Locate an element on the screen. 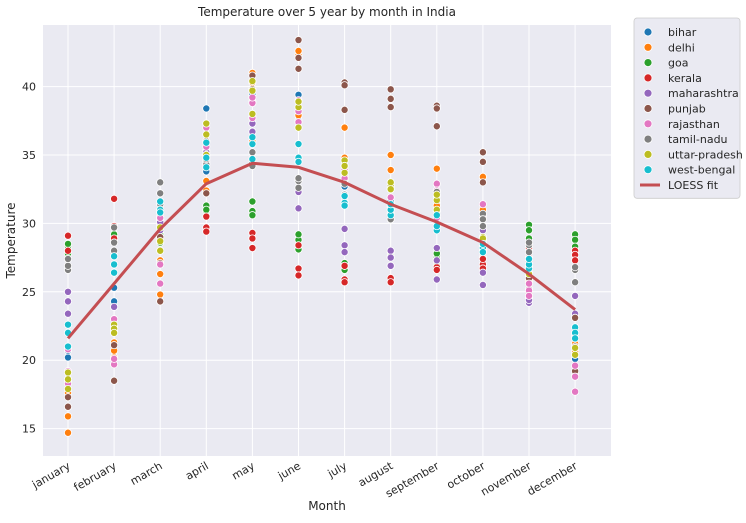  legend-marker-west-bengal is located at coordinates (648, 170).